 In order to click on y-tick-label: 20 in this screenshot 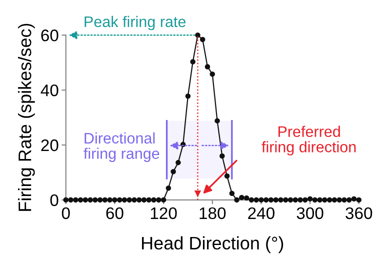, I will do `click(49, 145)`.